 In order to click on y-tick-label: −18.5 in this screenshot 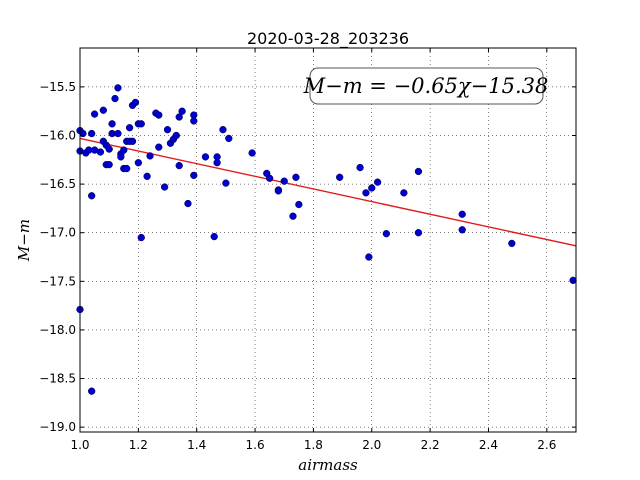, I will do `click(57, 379)`.